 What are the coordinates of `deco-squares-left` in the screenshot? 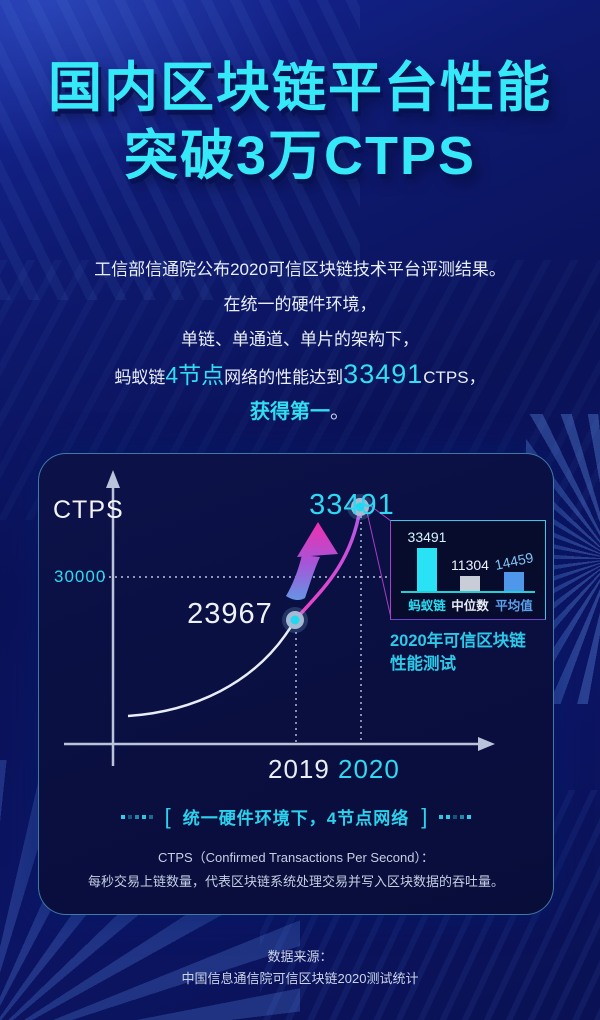 It's located at (136, 816).